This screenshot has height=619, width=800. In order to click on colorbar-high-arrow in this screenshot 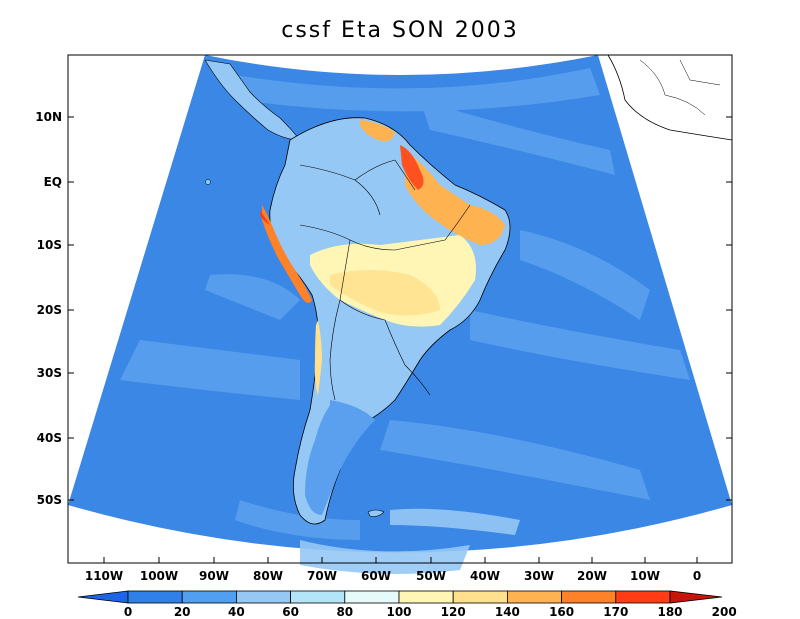, I will do `click(696, 597)`.